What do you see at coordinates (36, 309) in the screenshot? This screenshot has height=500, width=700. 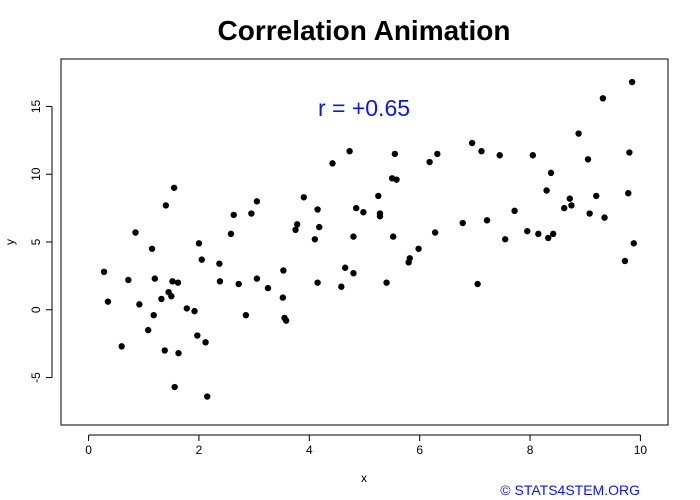 I see `y-tick-label: 0` at bounding box center [36, 309].